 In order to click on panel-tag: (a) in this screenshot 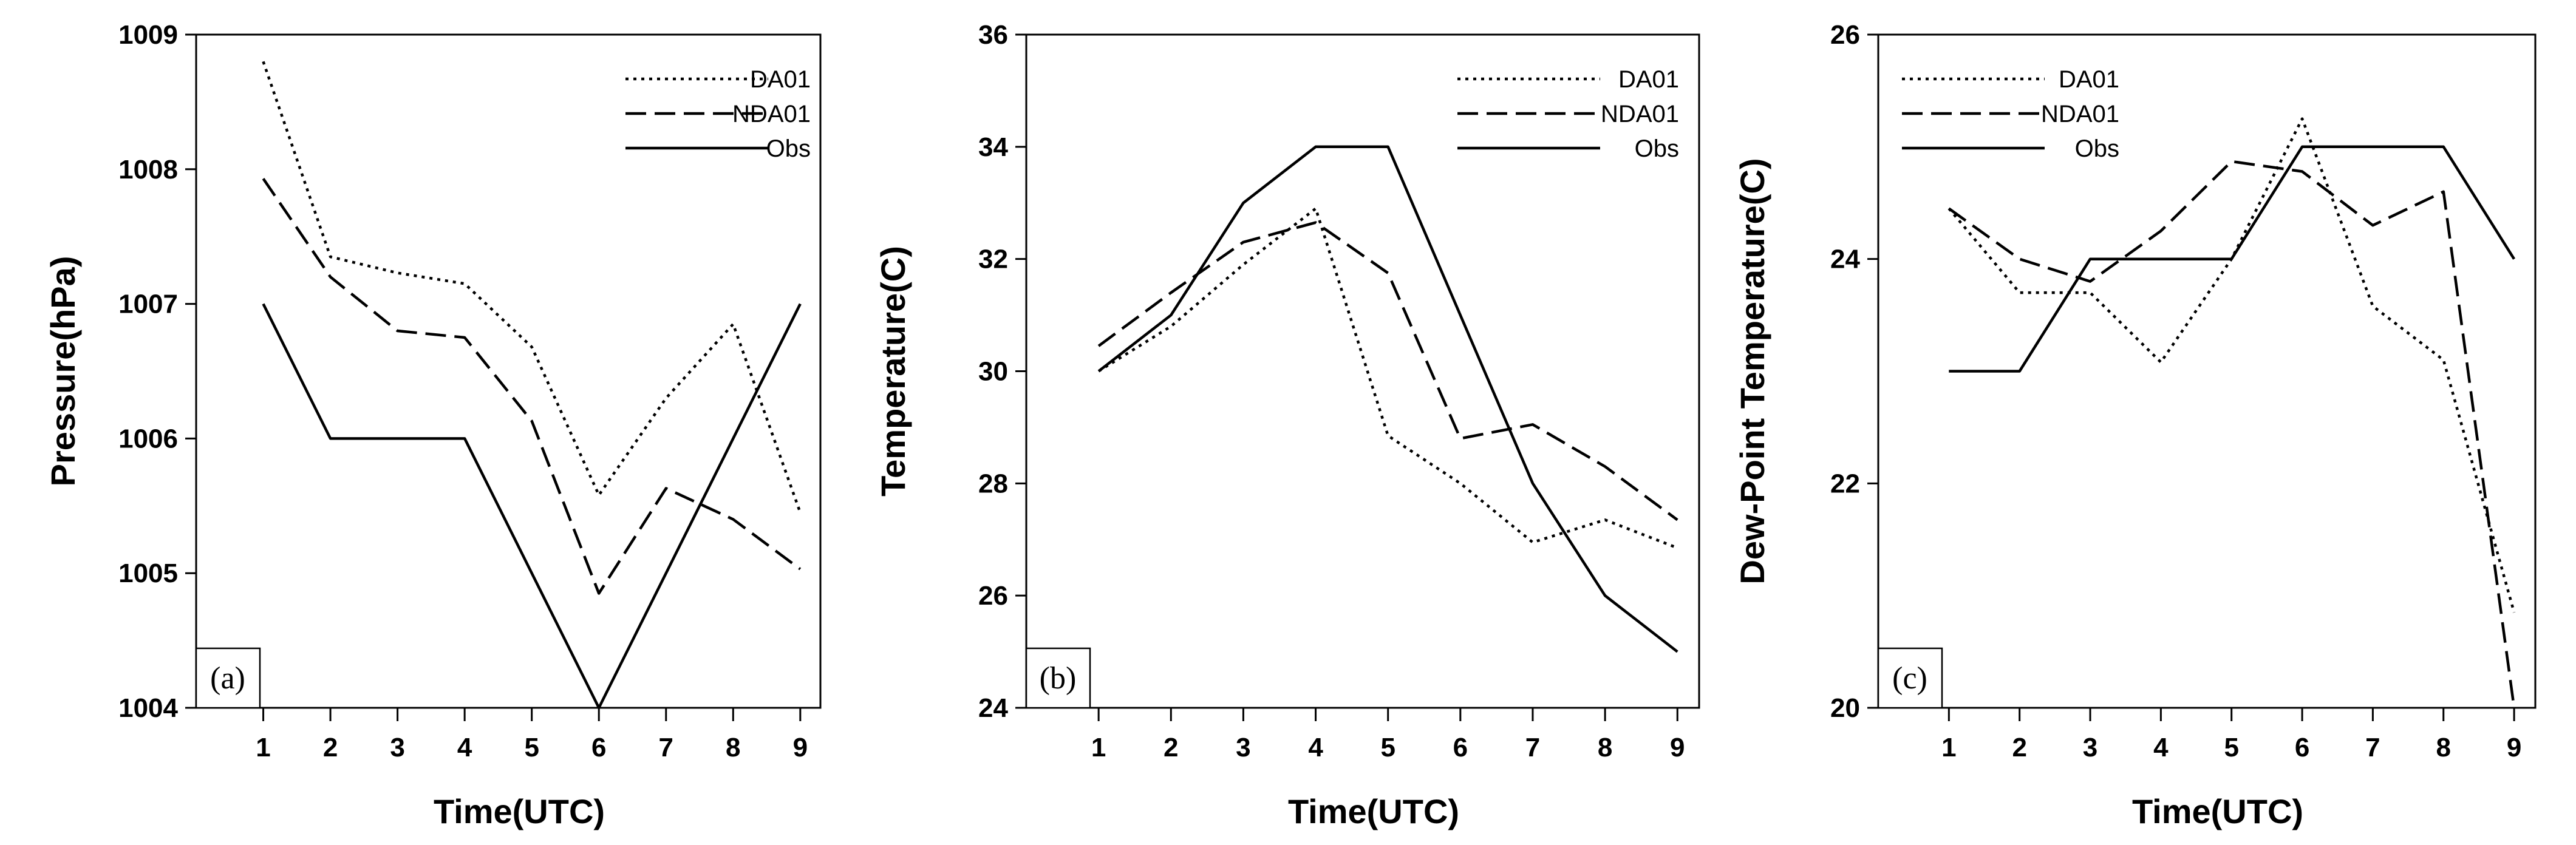, I will do `click(228, 678)`.